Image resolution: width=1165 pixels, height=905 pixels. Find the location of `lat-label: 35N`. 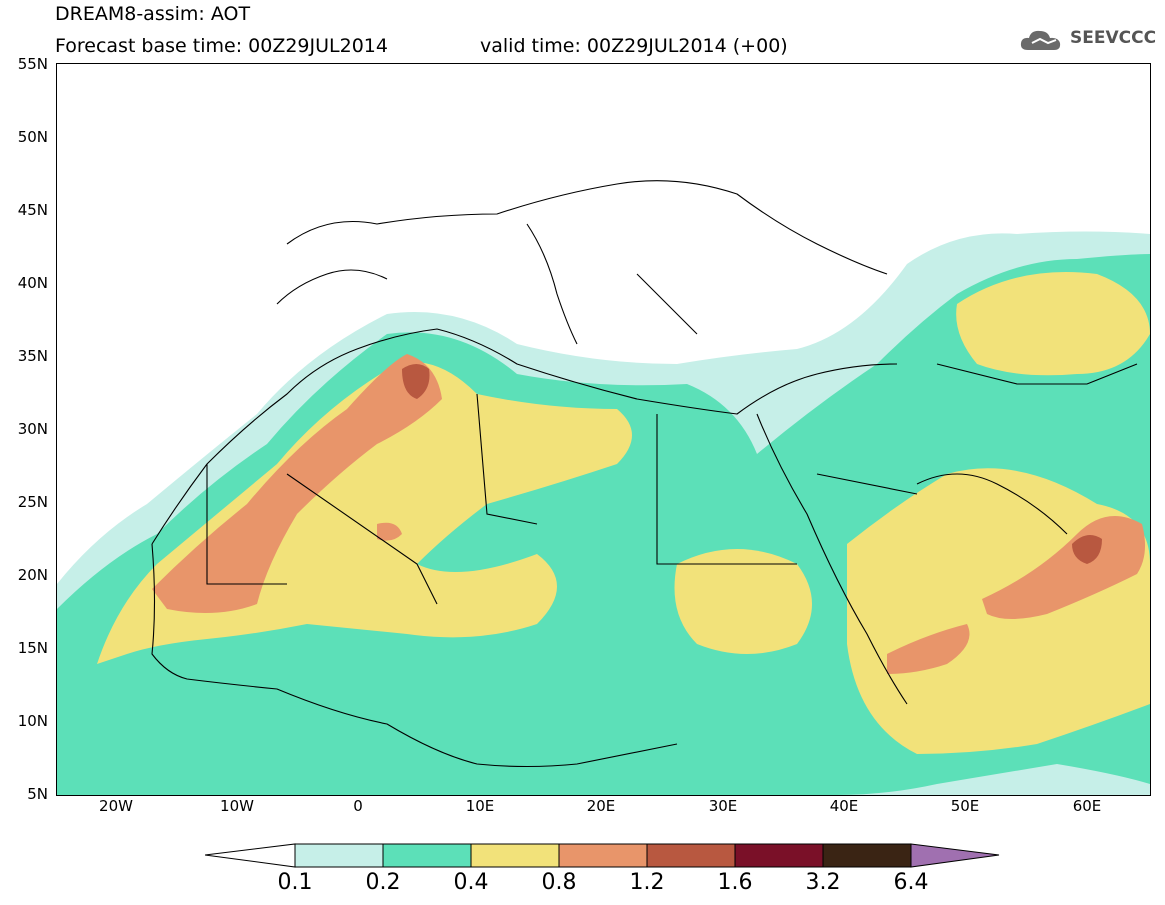

lat-label: 35N is located at coordinates (32, 356).